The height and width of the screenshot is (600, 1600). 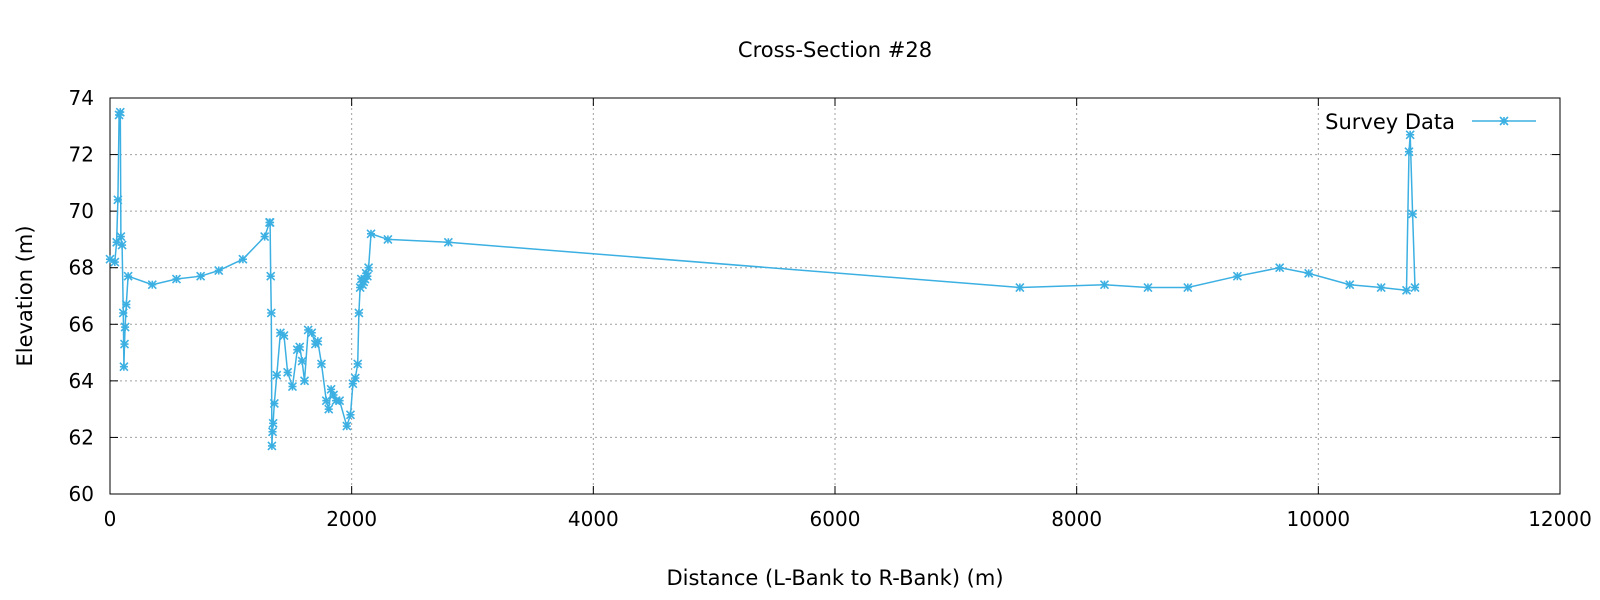 I want to click on x-tick-label: 8000, so click(x=1076, y=519).